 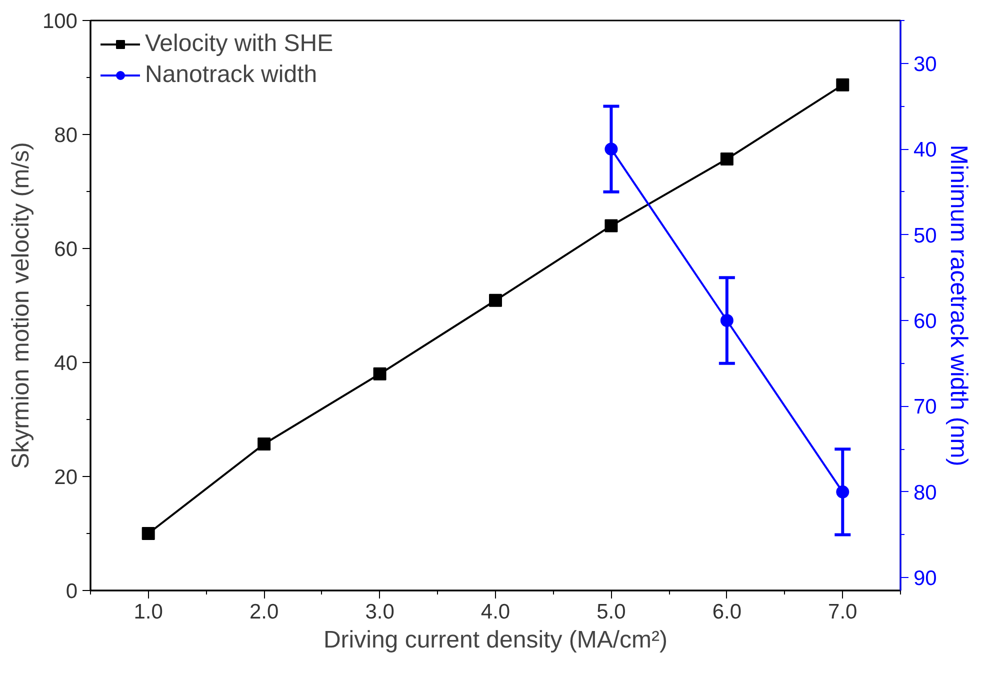 I want to click on x-tick-label: 4.0, so click(x=495, y=612).